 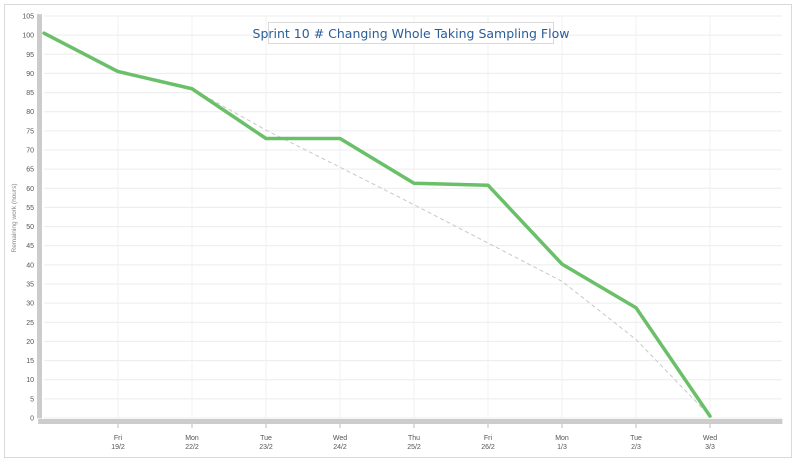 What do you see at coordinates (30, 323) in the screenshot?
I see `y-tick-label: 25` at bounding box center [30, 323].